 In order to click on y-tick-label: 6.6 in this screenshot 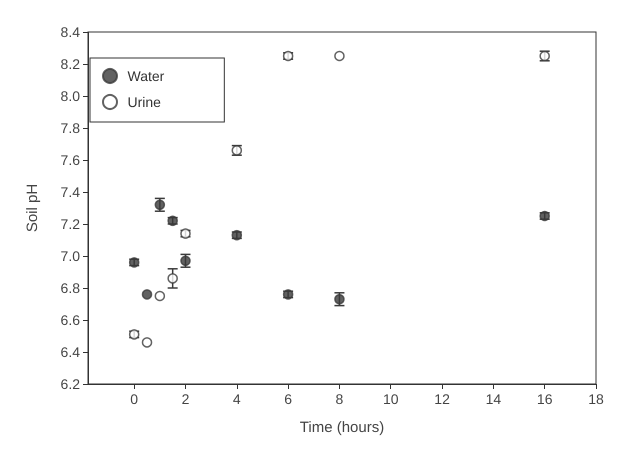, I will do `click(70, 320)`.